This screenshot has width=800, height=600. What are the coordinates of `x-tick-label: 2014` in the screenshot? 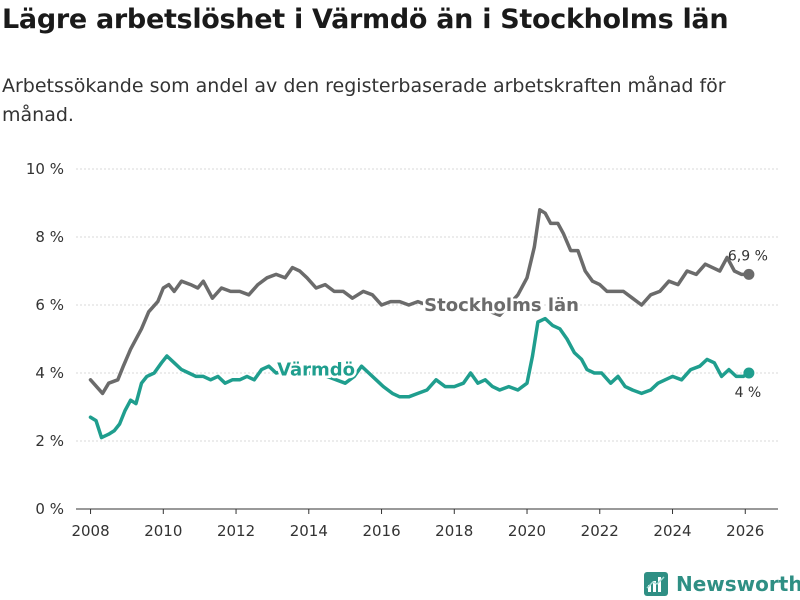 It's located at (309, 531).